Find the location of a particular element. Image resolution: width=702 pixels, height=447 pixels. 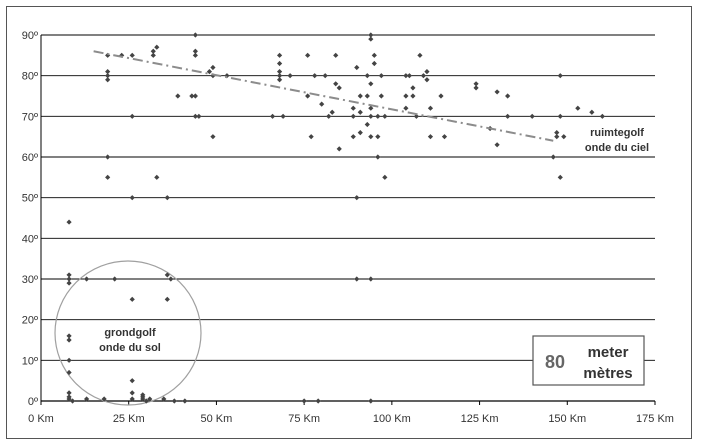

sky-wave-label-nl: ruimtegolf is located at coordinates (617, 133).